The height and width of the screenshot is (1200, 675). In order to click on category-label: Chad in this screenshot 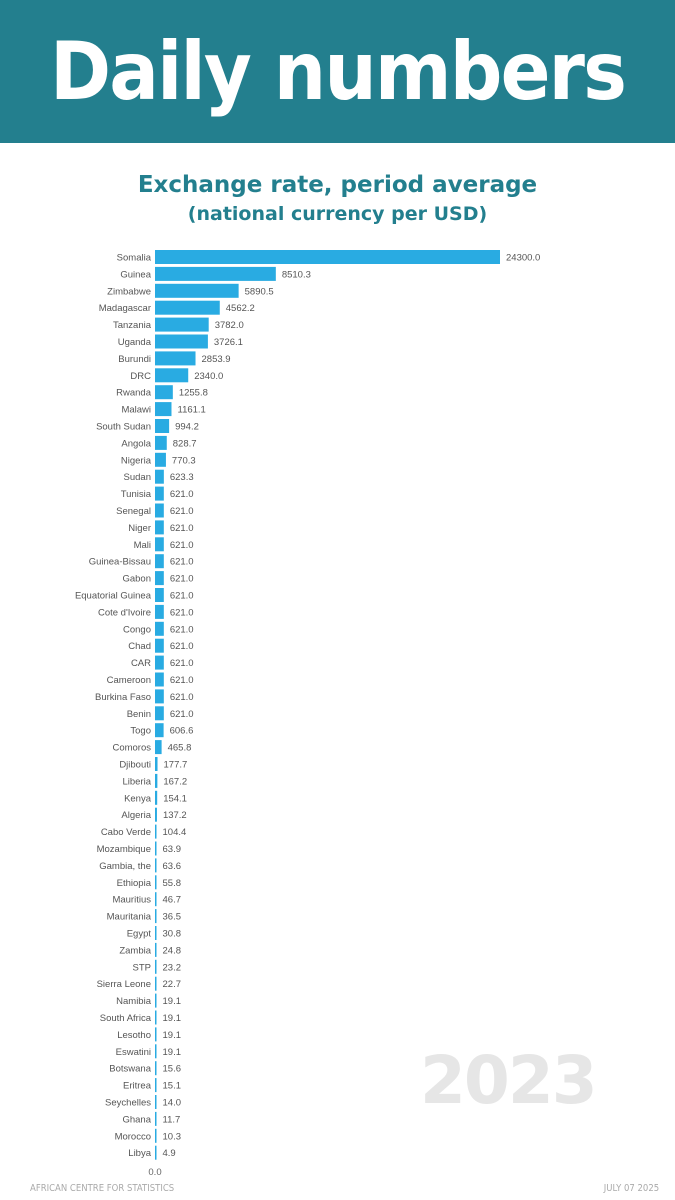, I will do `click(139, 646)`.